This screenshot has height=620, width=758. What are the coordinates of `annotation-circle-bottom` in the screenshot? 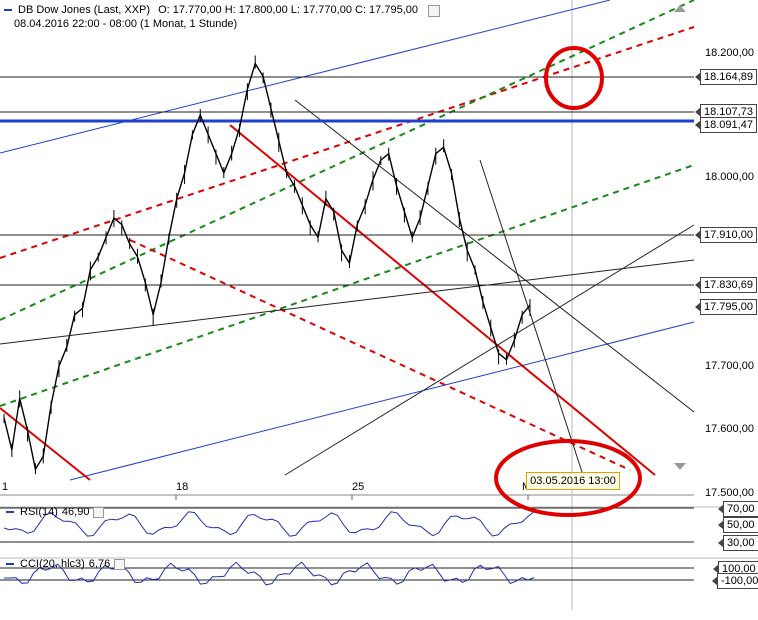 It's located at (568, 478).